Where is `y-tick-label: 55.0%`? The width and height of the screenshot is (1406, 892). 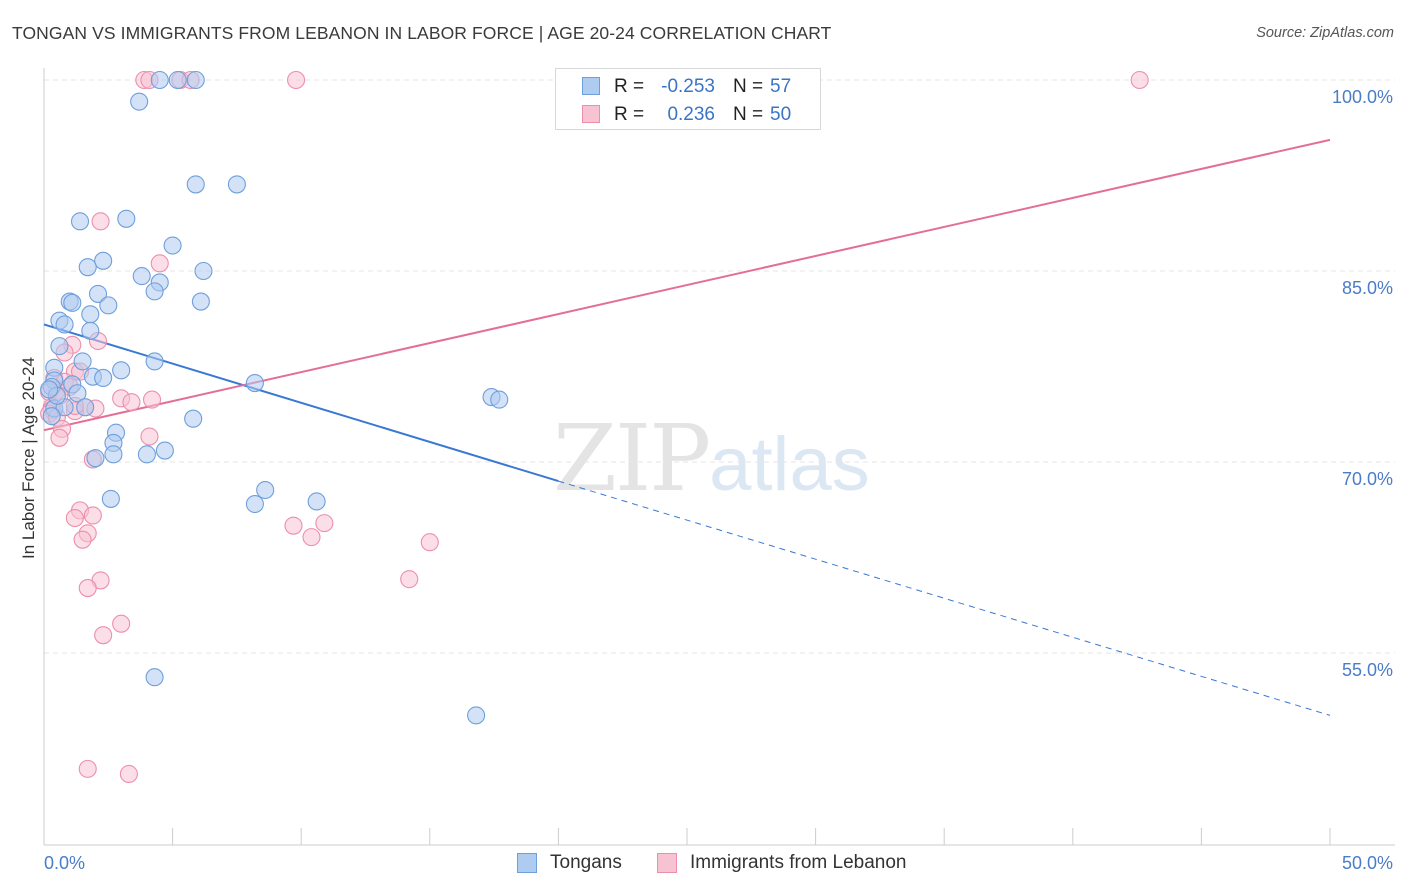 y-tick-label: 55.0% is located at coordinates (1367, 670).